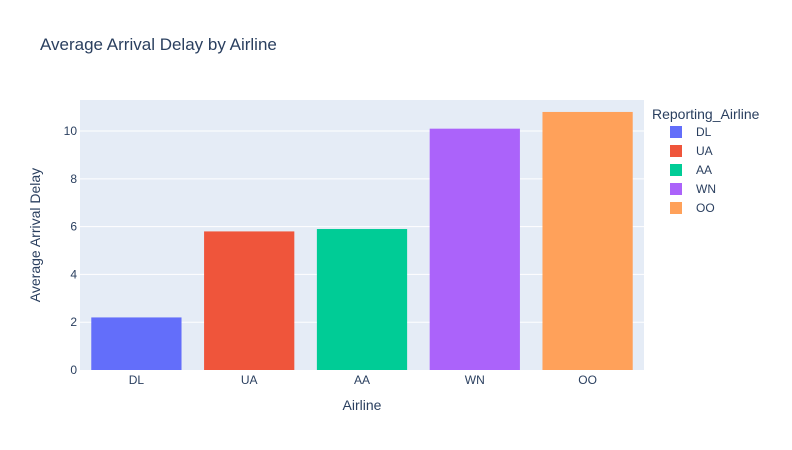 The image size is (792, 450). I want to click on legend: Reporting_Airline DL UA AA WN OO, so click(706, 160).